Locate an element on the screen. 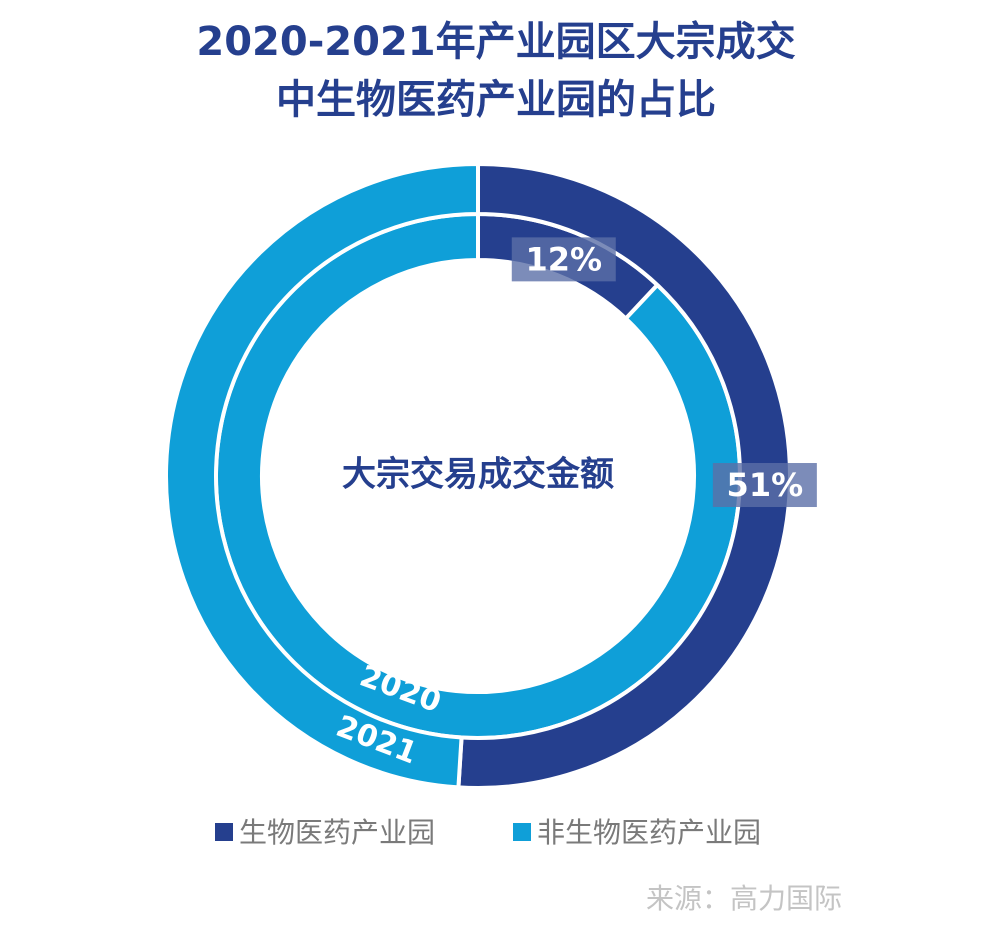  data-label: 51% is located at coordinates (765, 485).